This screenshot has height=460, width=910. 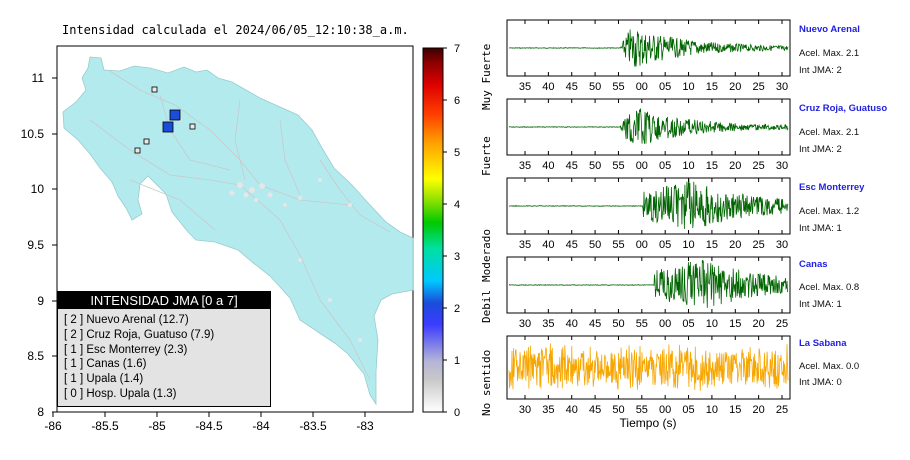 I want to click on colorbar-tick-label: 0, so click(x=457, y=413).